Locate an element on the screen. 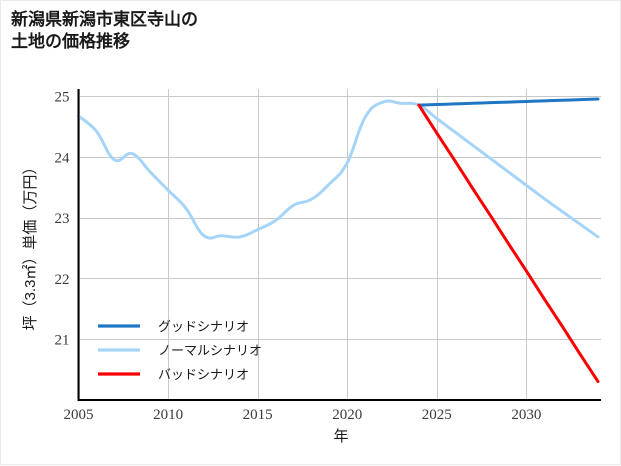 The image size is (621, 466). legend-label-1: ノーマルシナリオ is located at coordinates (210, 350).